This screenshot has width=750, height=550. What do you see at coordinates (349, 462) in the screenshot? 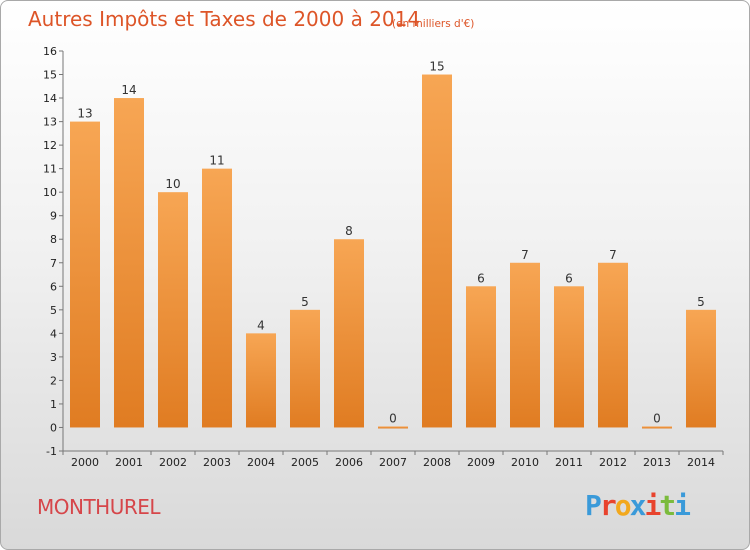
I see `x-tick-label: 2006` at bounding box center [349, 462].